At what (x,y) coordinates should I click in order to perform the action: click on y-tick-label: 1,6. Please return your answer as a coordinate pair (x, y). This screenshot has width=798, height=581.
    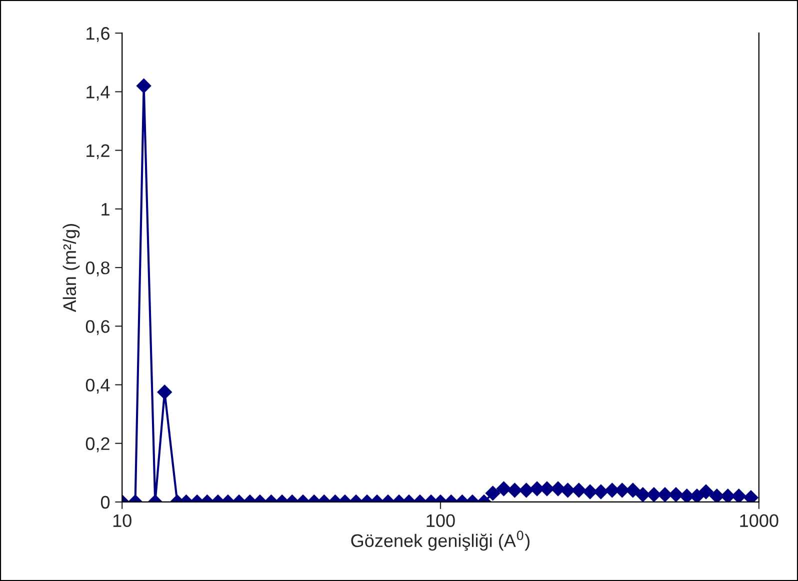
    Looking at the image, I should click on (98, 34).